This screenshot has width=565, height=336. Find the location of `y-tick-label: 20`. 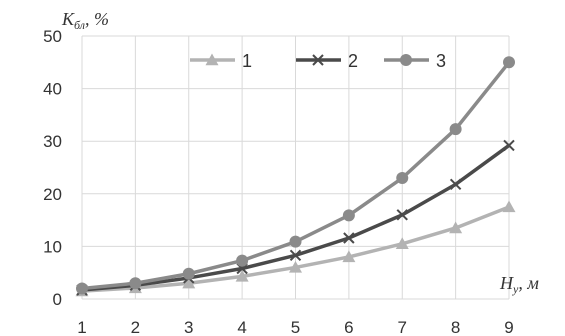

y-tick-label: 20 is located at coordinates (52, 194).